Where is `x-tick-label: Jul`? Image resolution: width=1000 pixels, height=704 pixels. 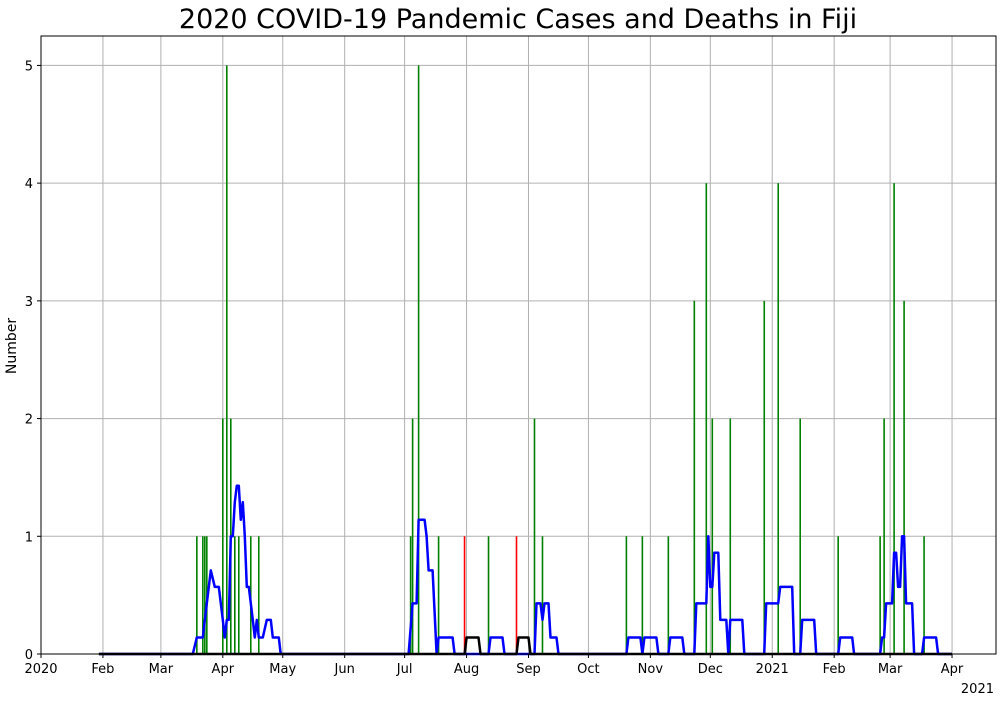
x-tick-label: Jul is located at coordinates (404, 669).